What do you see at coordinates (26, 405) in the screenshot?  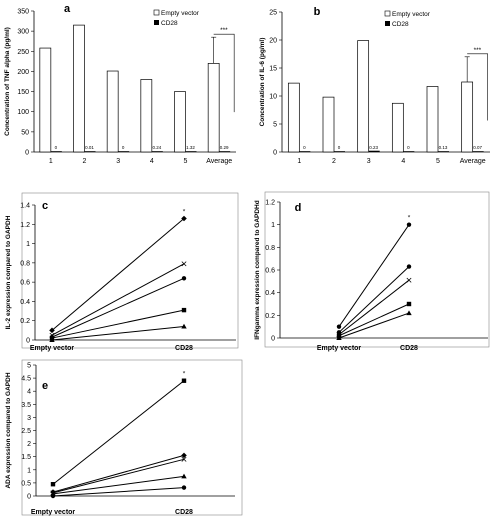 I see `y-tick-label: 3.5` at bounding box center [26, 405].